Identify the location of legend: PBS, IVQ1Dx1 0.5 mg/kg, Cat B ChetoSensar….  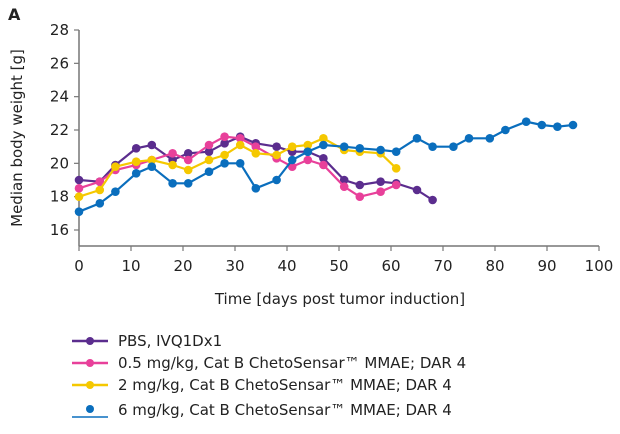
(269, 375).